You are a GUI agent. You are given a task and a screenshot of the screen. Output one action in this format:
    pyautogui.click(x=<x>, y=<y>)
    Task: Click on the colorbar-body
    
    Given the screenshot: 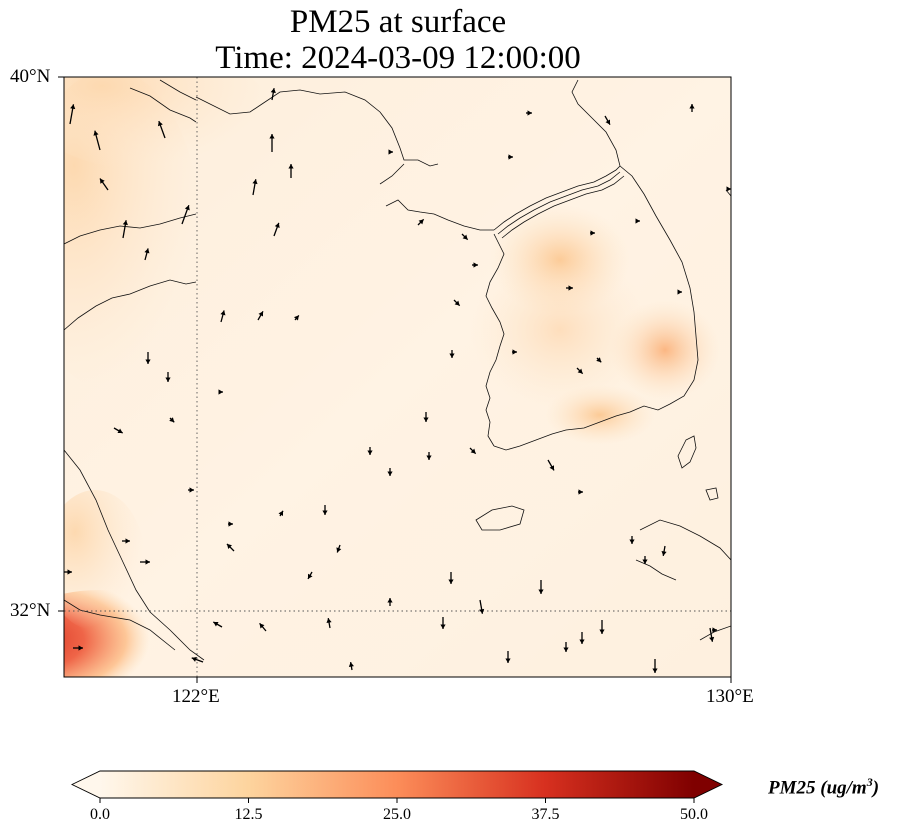 What is the action you would take?
    pyautogui.click(x=397, y=784)
    